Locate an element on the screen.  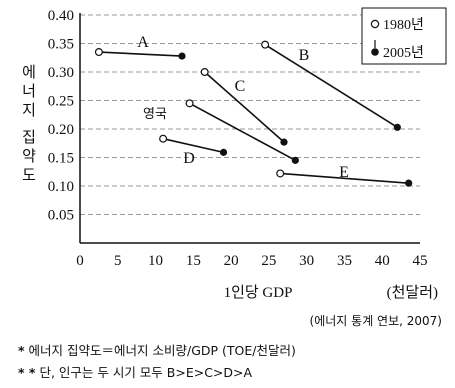
footnote-1-text: 에너지 집약도＝에너지 소비량/GDP (TOE/천달러) is located at coordinates (162, 350).